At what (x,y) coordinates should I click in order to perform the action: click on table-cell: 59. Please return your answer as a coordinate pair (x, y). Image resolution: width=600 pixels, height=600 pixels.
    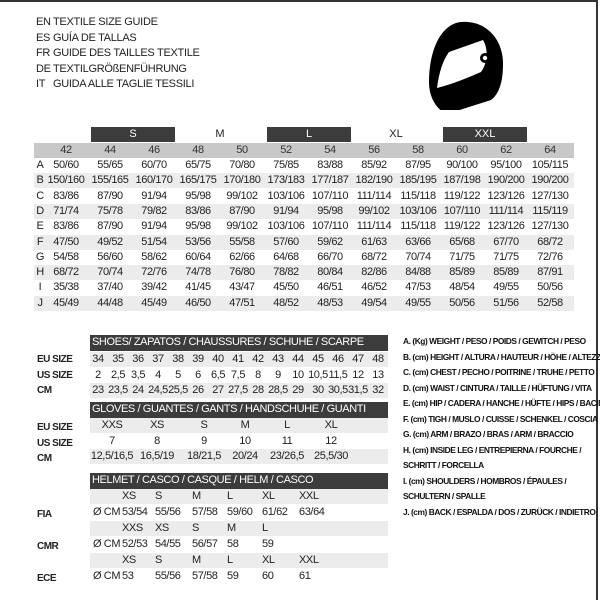
    Looking at the image, I should click on (233, 576).